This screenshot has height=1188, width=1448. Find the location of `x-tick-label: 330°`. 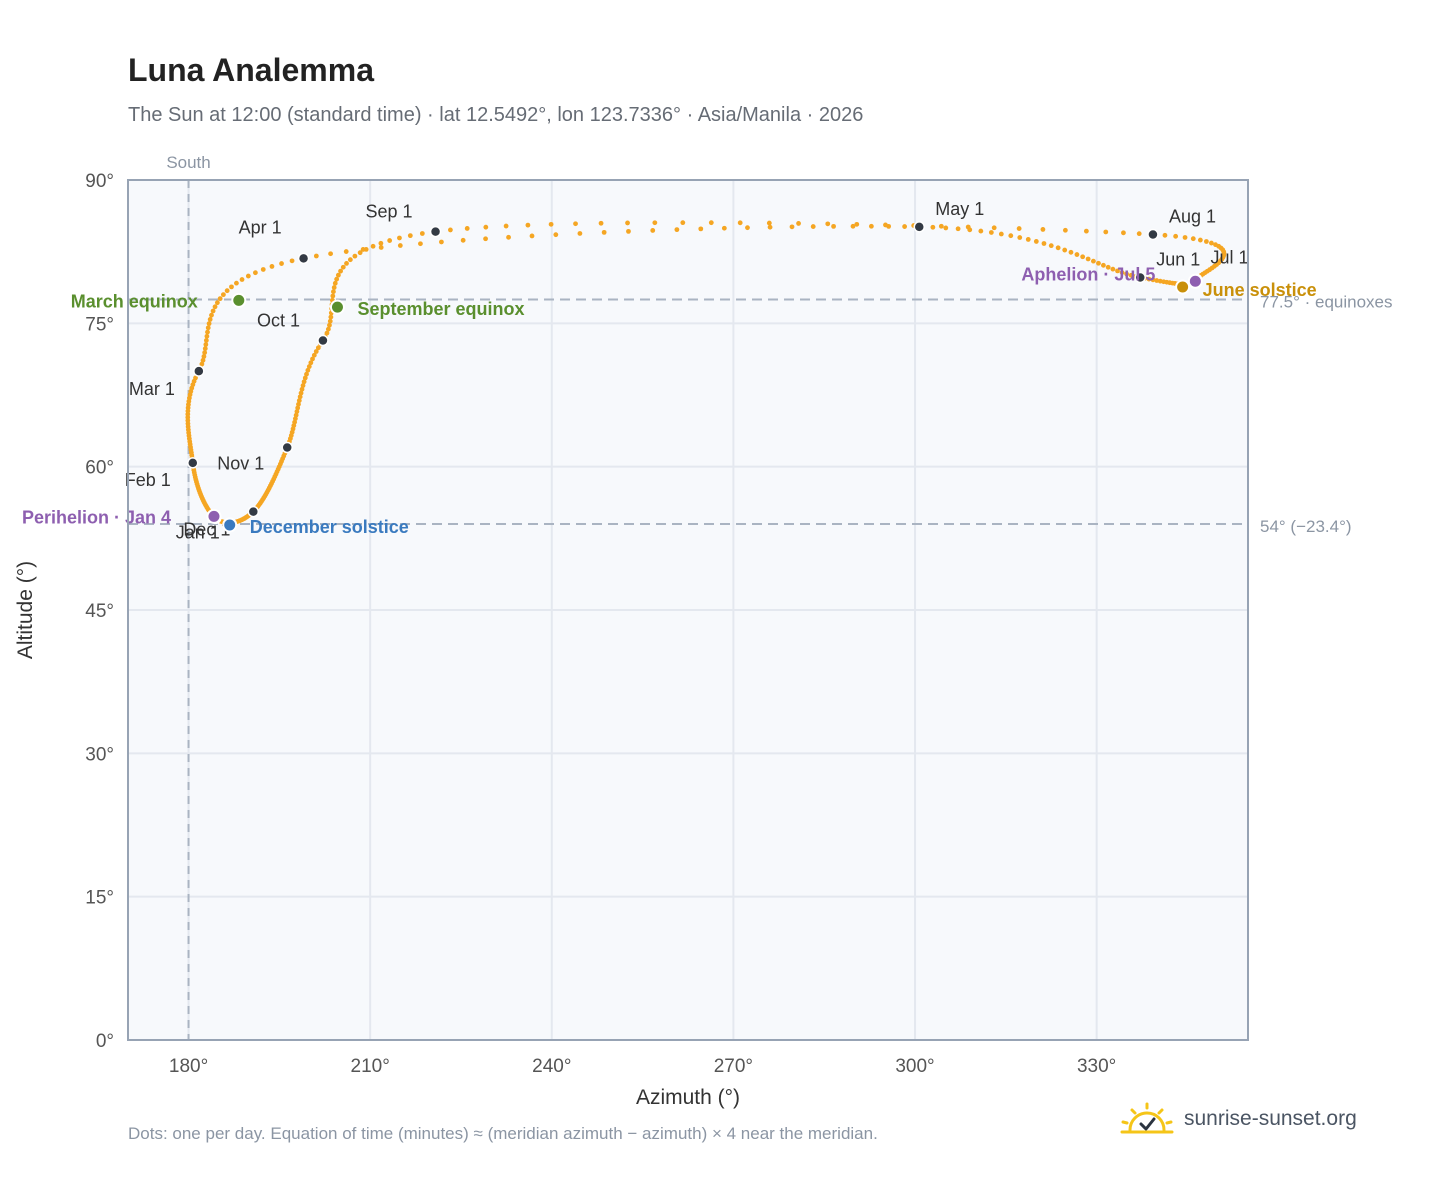

x-tick-label: 330° is located at coordinates (1096, 1066).